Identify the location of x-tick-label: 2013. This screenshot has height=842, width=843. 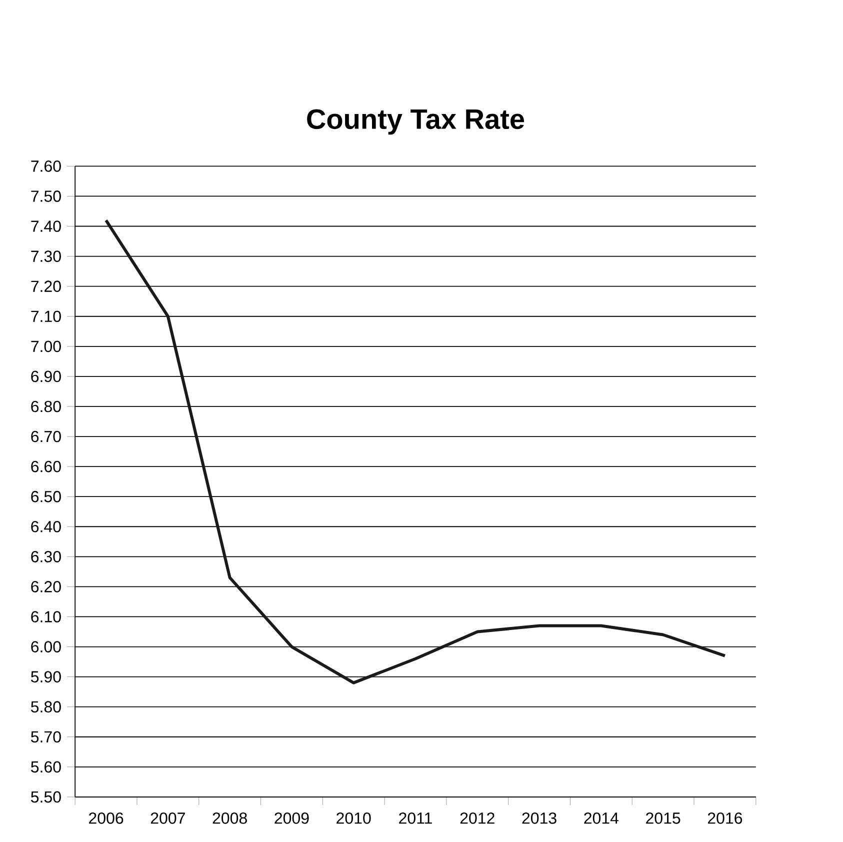
(539, 818).